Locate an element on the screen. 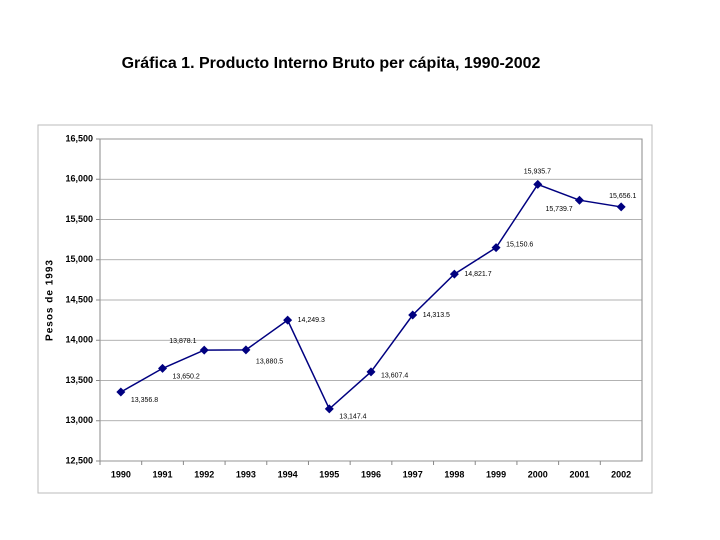  y-tick-label: 14,000 is located at coordinates (79, 340).